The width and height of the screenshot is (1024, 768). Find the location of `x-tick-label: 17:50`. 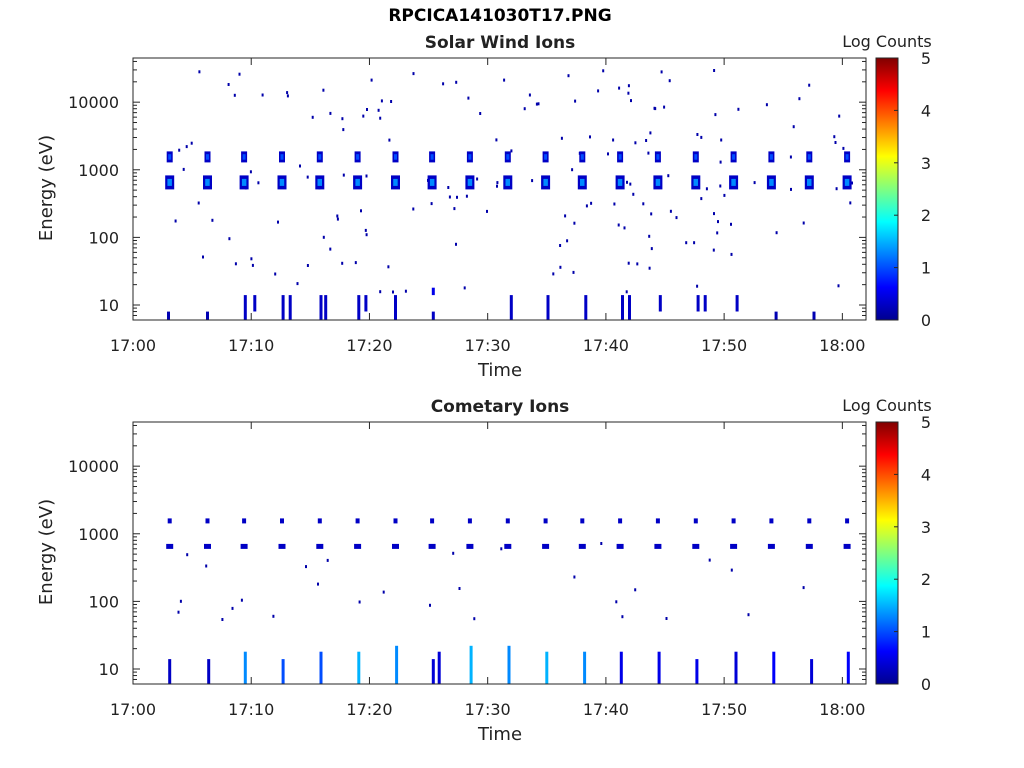

x-tick-label: 17:50 is located at coordinates (724, 709).